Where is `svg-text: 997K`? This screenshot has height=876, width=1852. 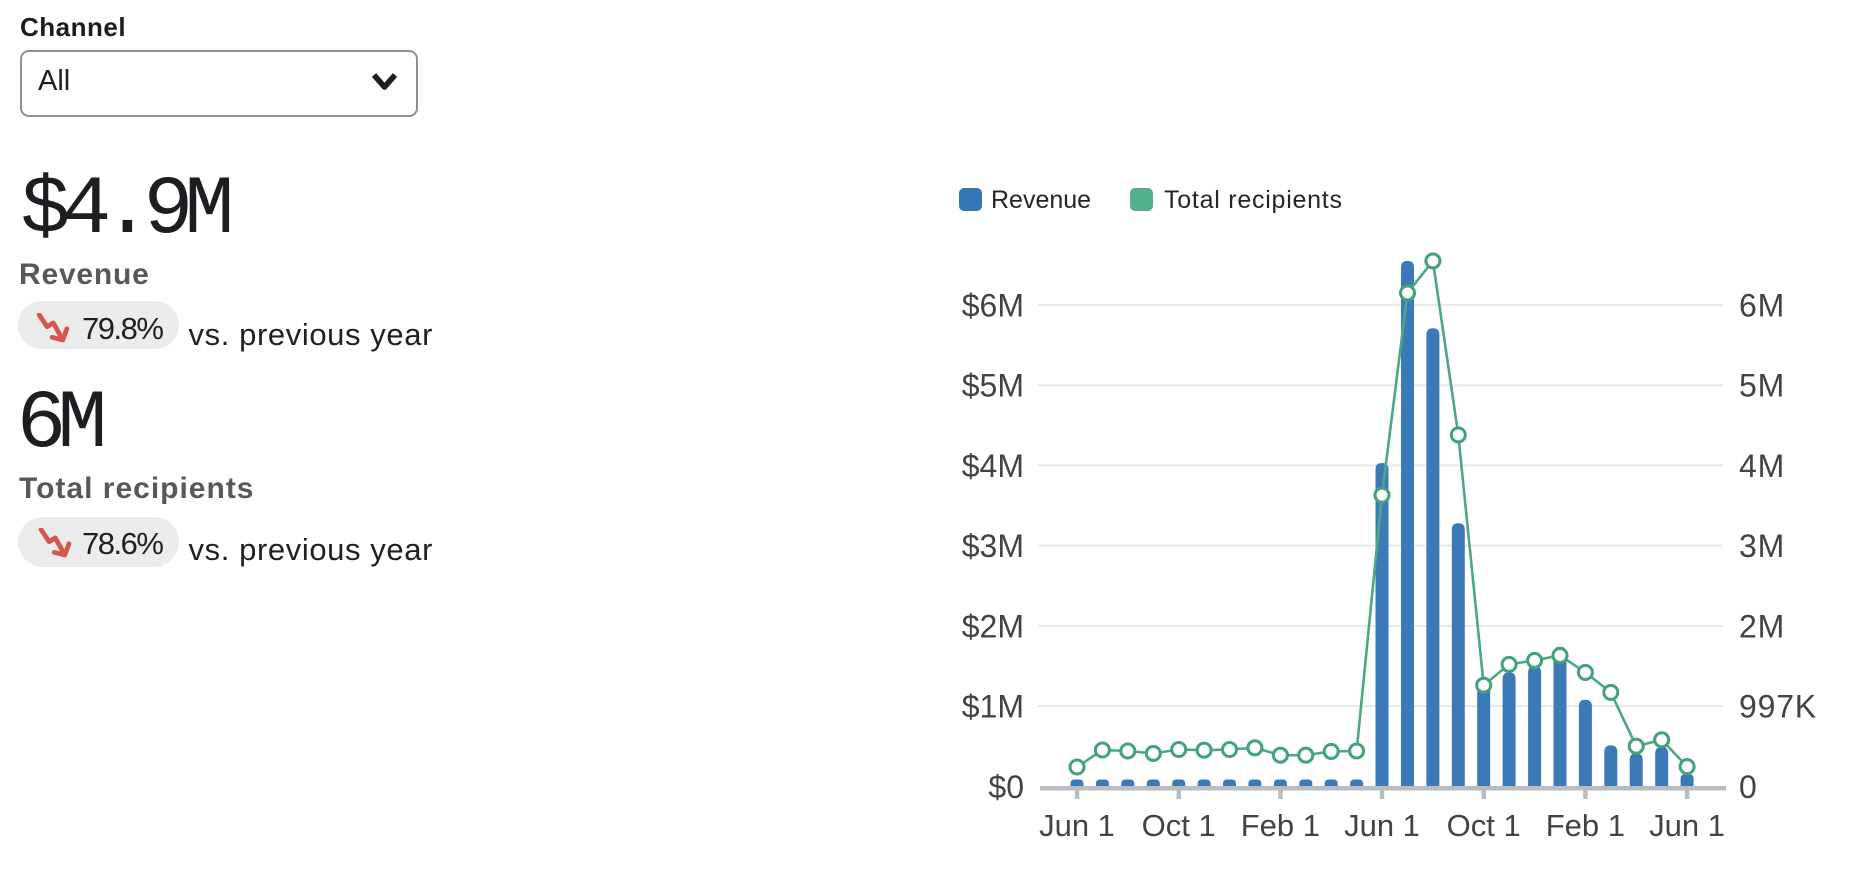 svg-text: 997K is located at coordinates (1778, 707).